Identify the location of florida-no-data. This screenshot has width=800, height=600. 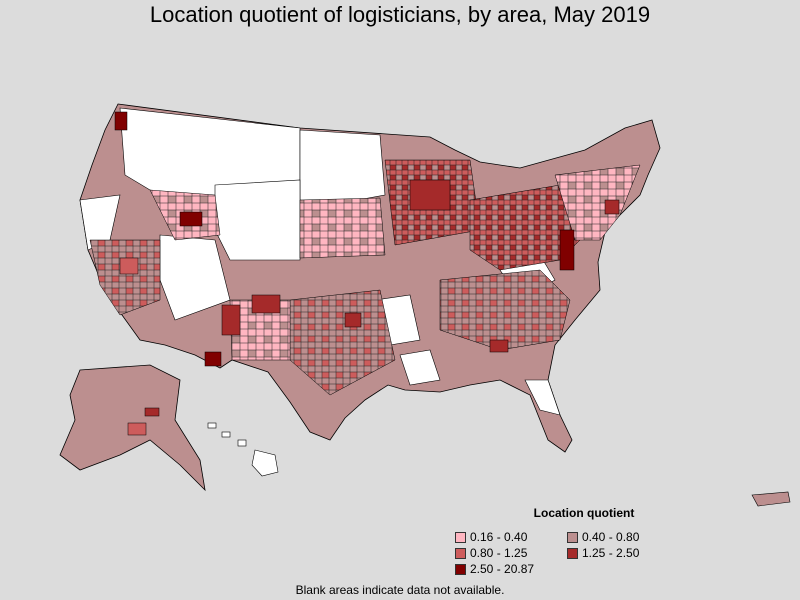
(542, 397).